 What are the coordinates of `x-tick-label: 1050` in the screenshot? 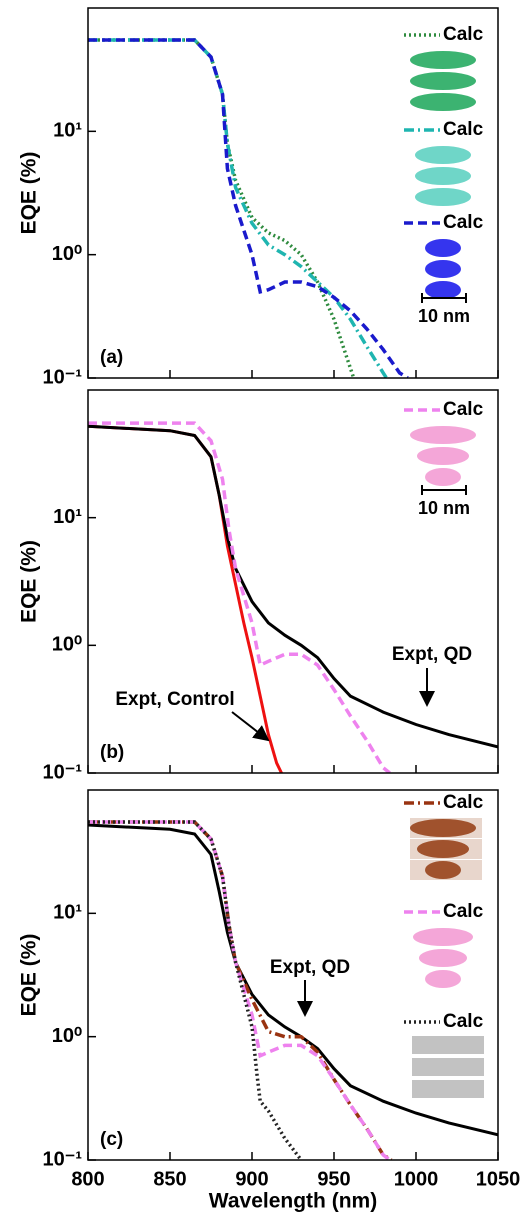 It's located at (498, 1179).